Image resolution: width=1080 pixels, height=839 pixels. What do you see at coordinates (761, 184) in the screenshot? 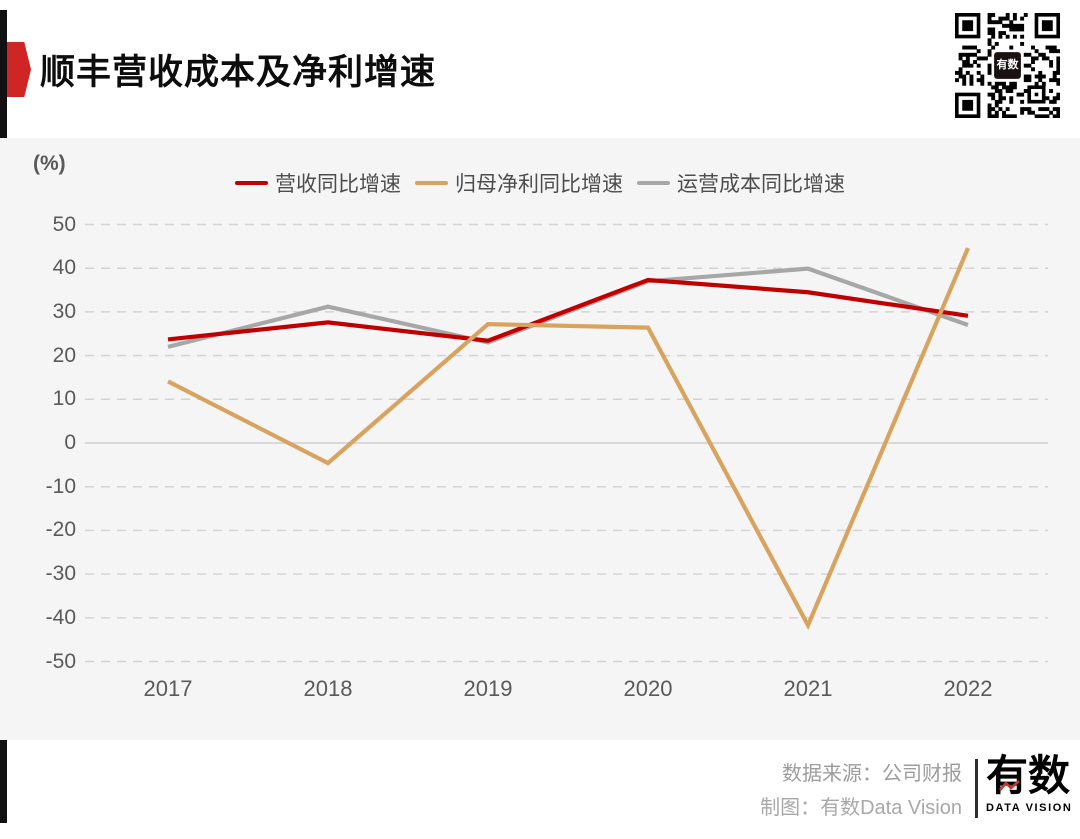
I see `legend-label: 运营成本同比增速` at bounding box center [761, 184].